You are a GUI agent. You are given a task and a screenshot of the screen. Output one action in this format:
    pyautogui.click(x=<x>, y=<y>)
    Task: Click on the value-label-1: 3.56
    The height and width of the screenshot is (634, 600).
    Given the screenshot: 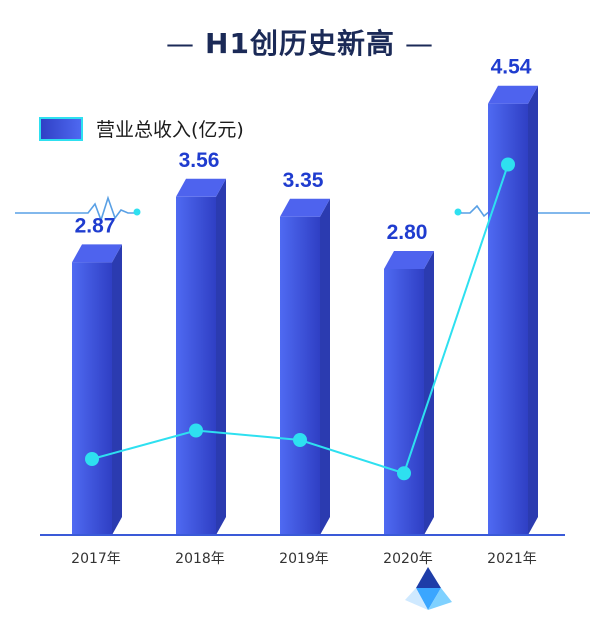 What is the action you would take?
    pyautogui.click(x=199, y=160)
    